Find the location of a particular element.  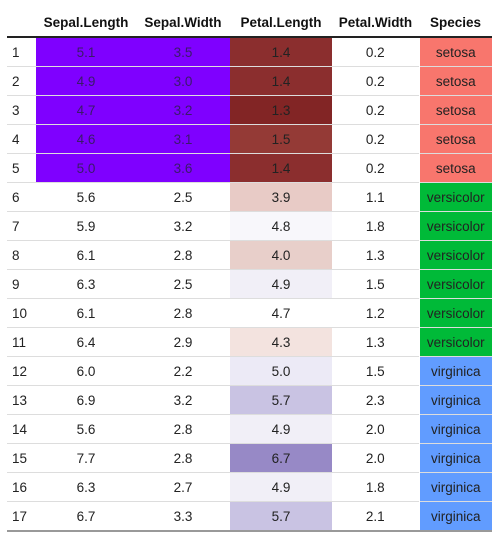

header-index is located at coordinates (21, 23).